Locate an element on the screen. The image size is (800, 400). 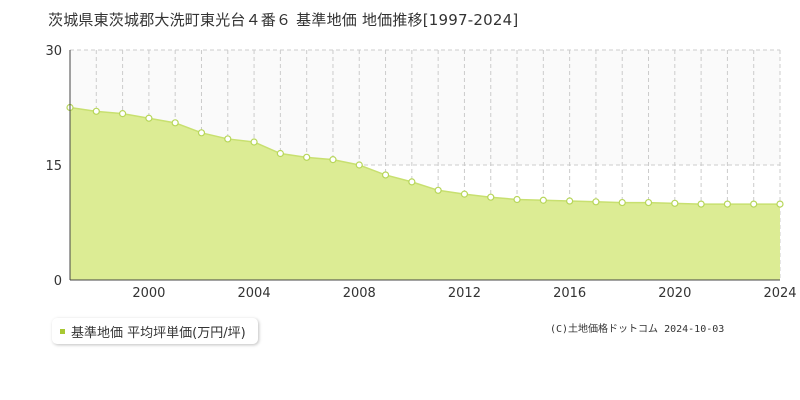
x-tick-label: 2004 is located at coordinates (254, 293).